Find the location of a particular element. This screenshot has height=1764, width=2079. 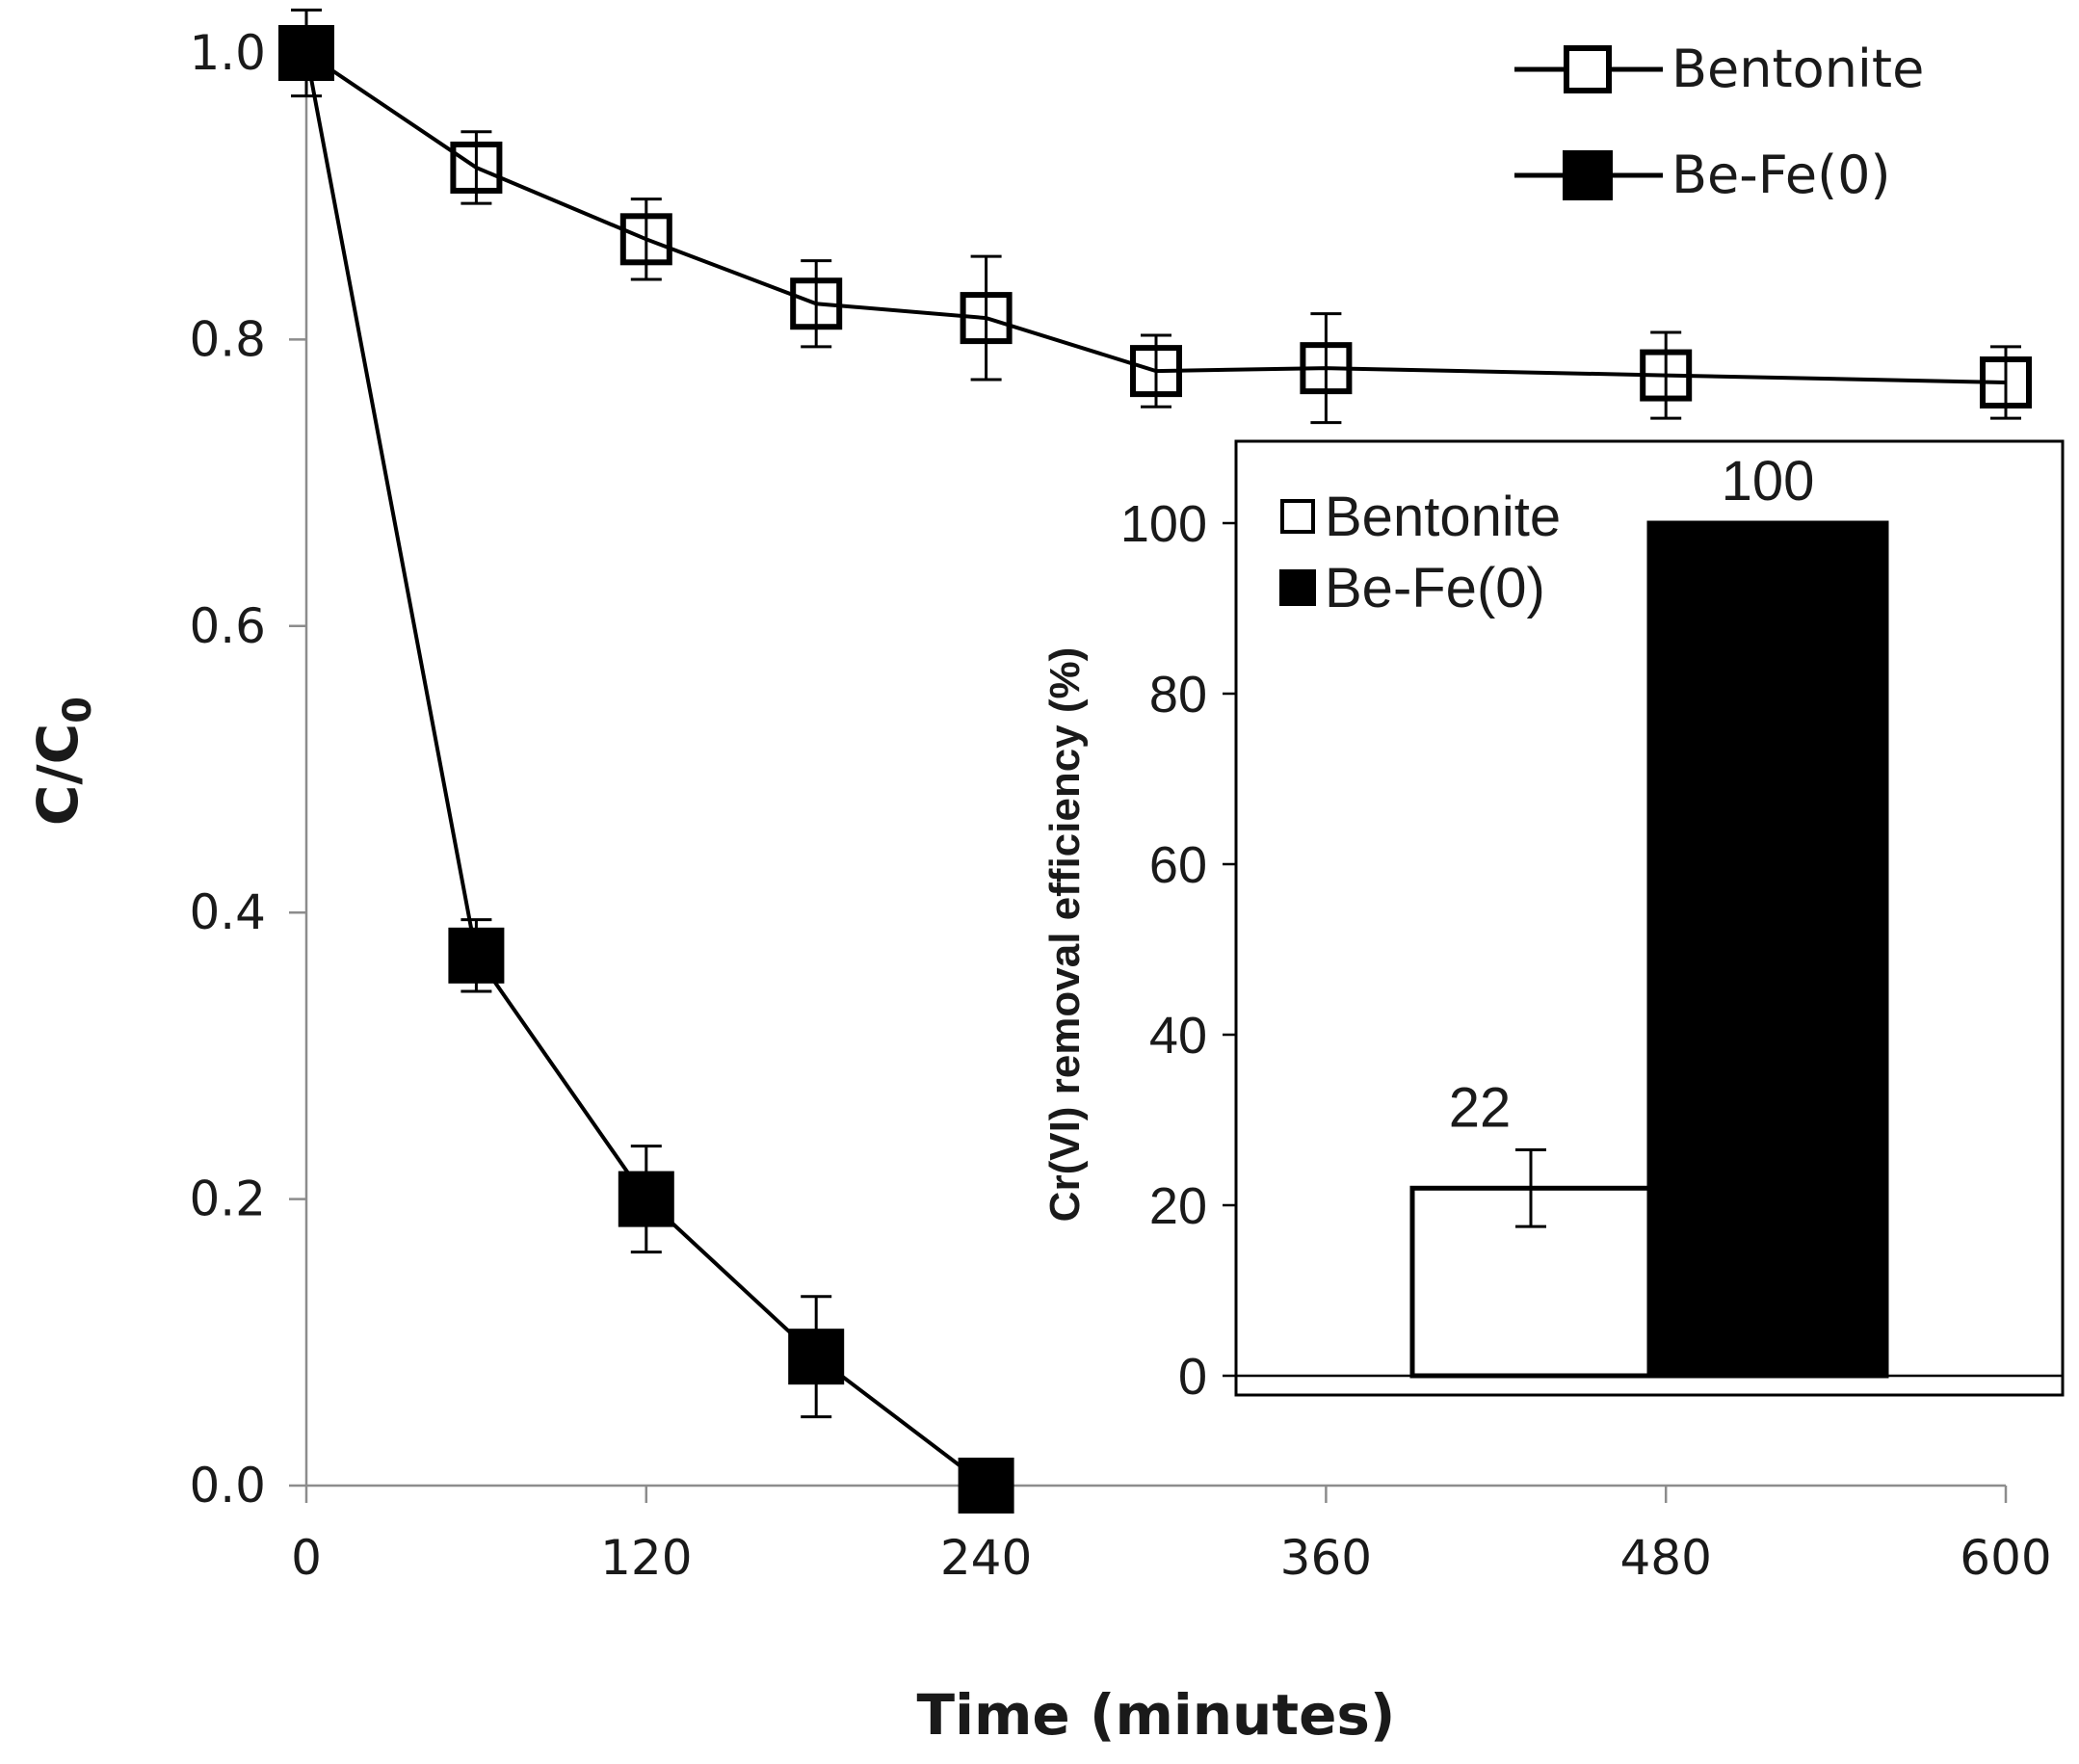

main-x-tick-label: 600 is located at coordinates (2005, 1558).